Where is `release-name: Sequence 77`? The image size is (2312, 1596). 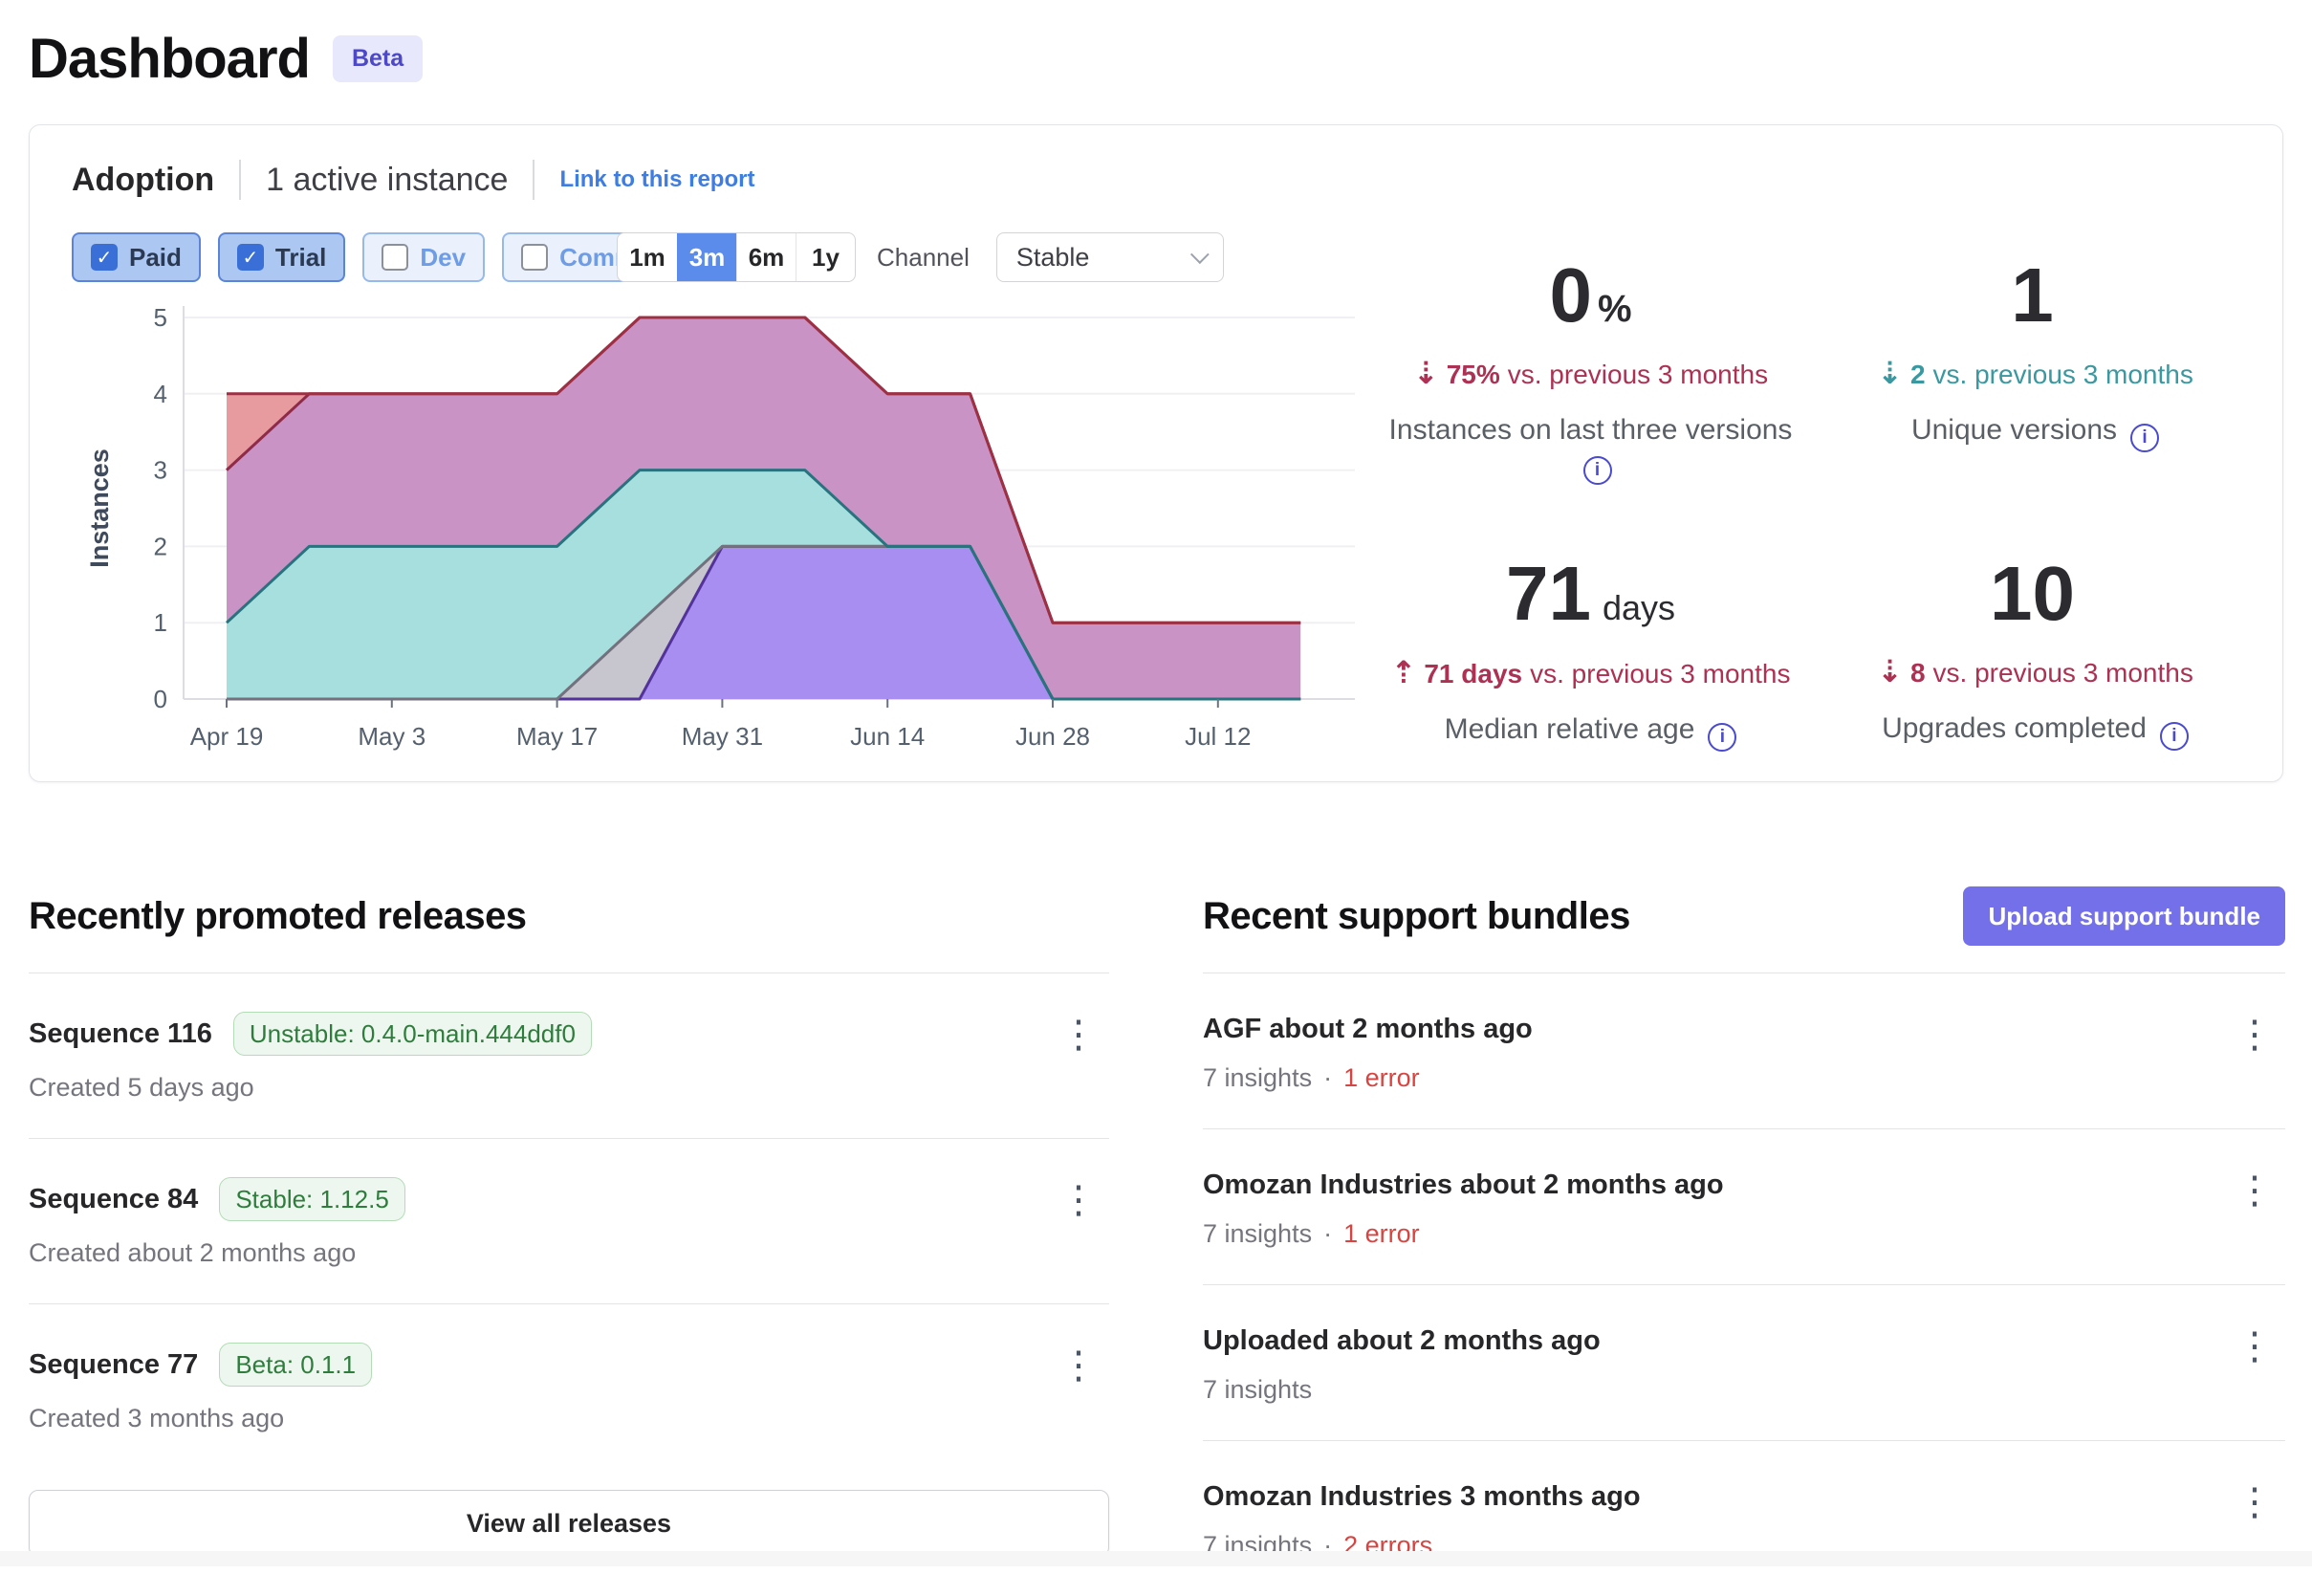 release-name: Sequence 77 is located at coordinates (114, 1364).